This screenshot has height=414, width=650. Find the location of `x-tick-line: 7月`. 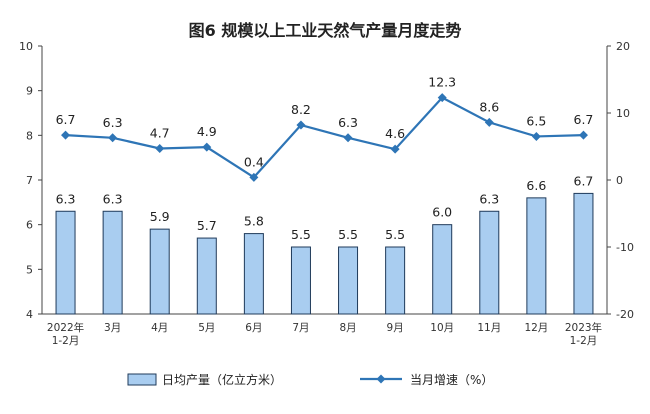

x-tick-line: 7月 is located at coordinates (300, 328).